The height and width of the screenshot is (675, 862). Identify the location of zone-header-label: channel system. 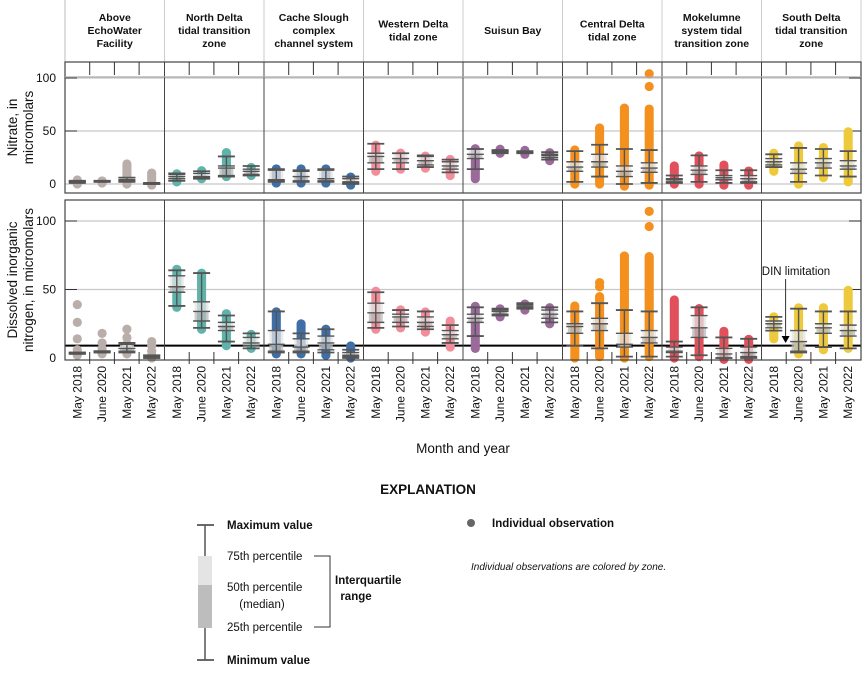
(313, 44).